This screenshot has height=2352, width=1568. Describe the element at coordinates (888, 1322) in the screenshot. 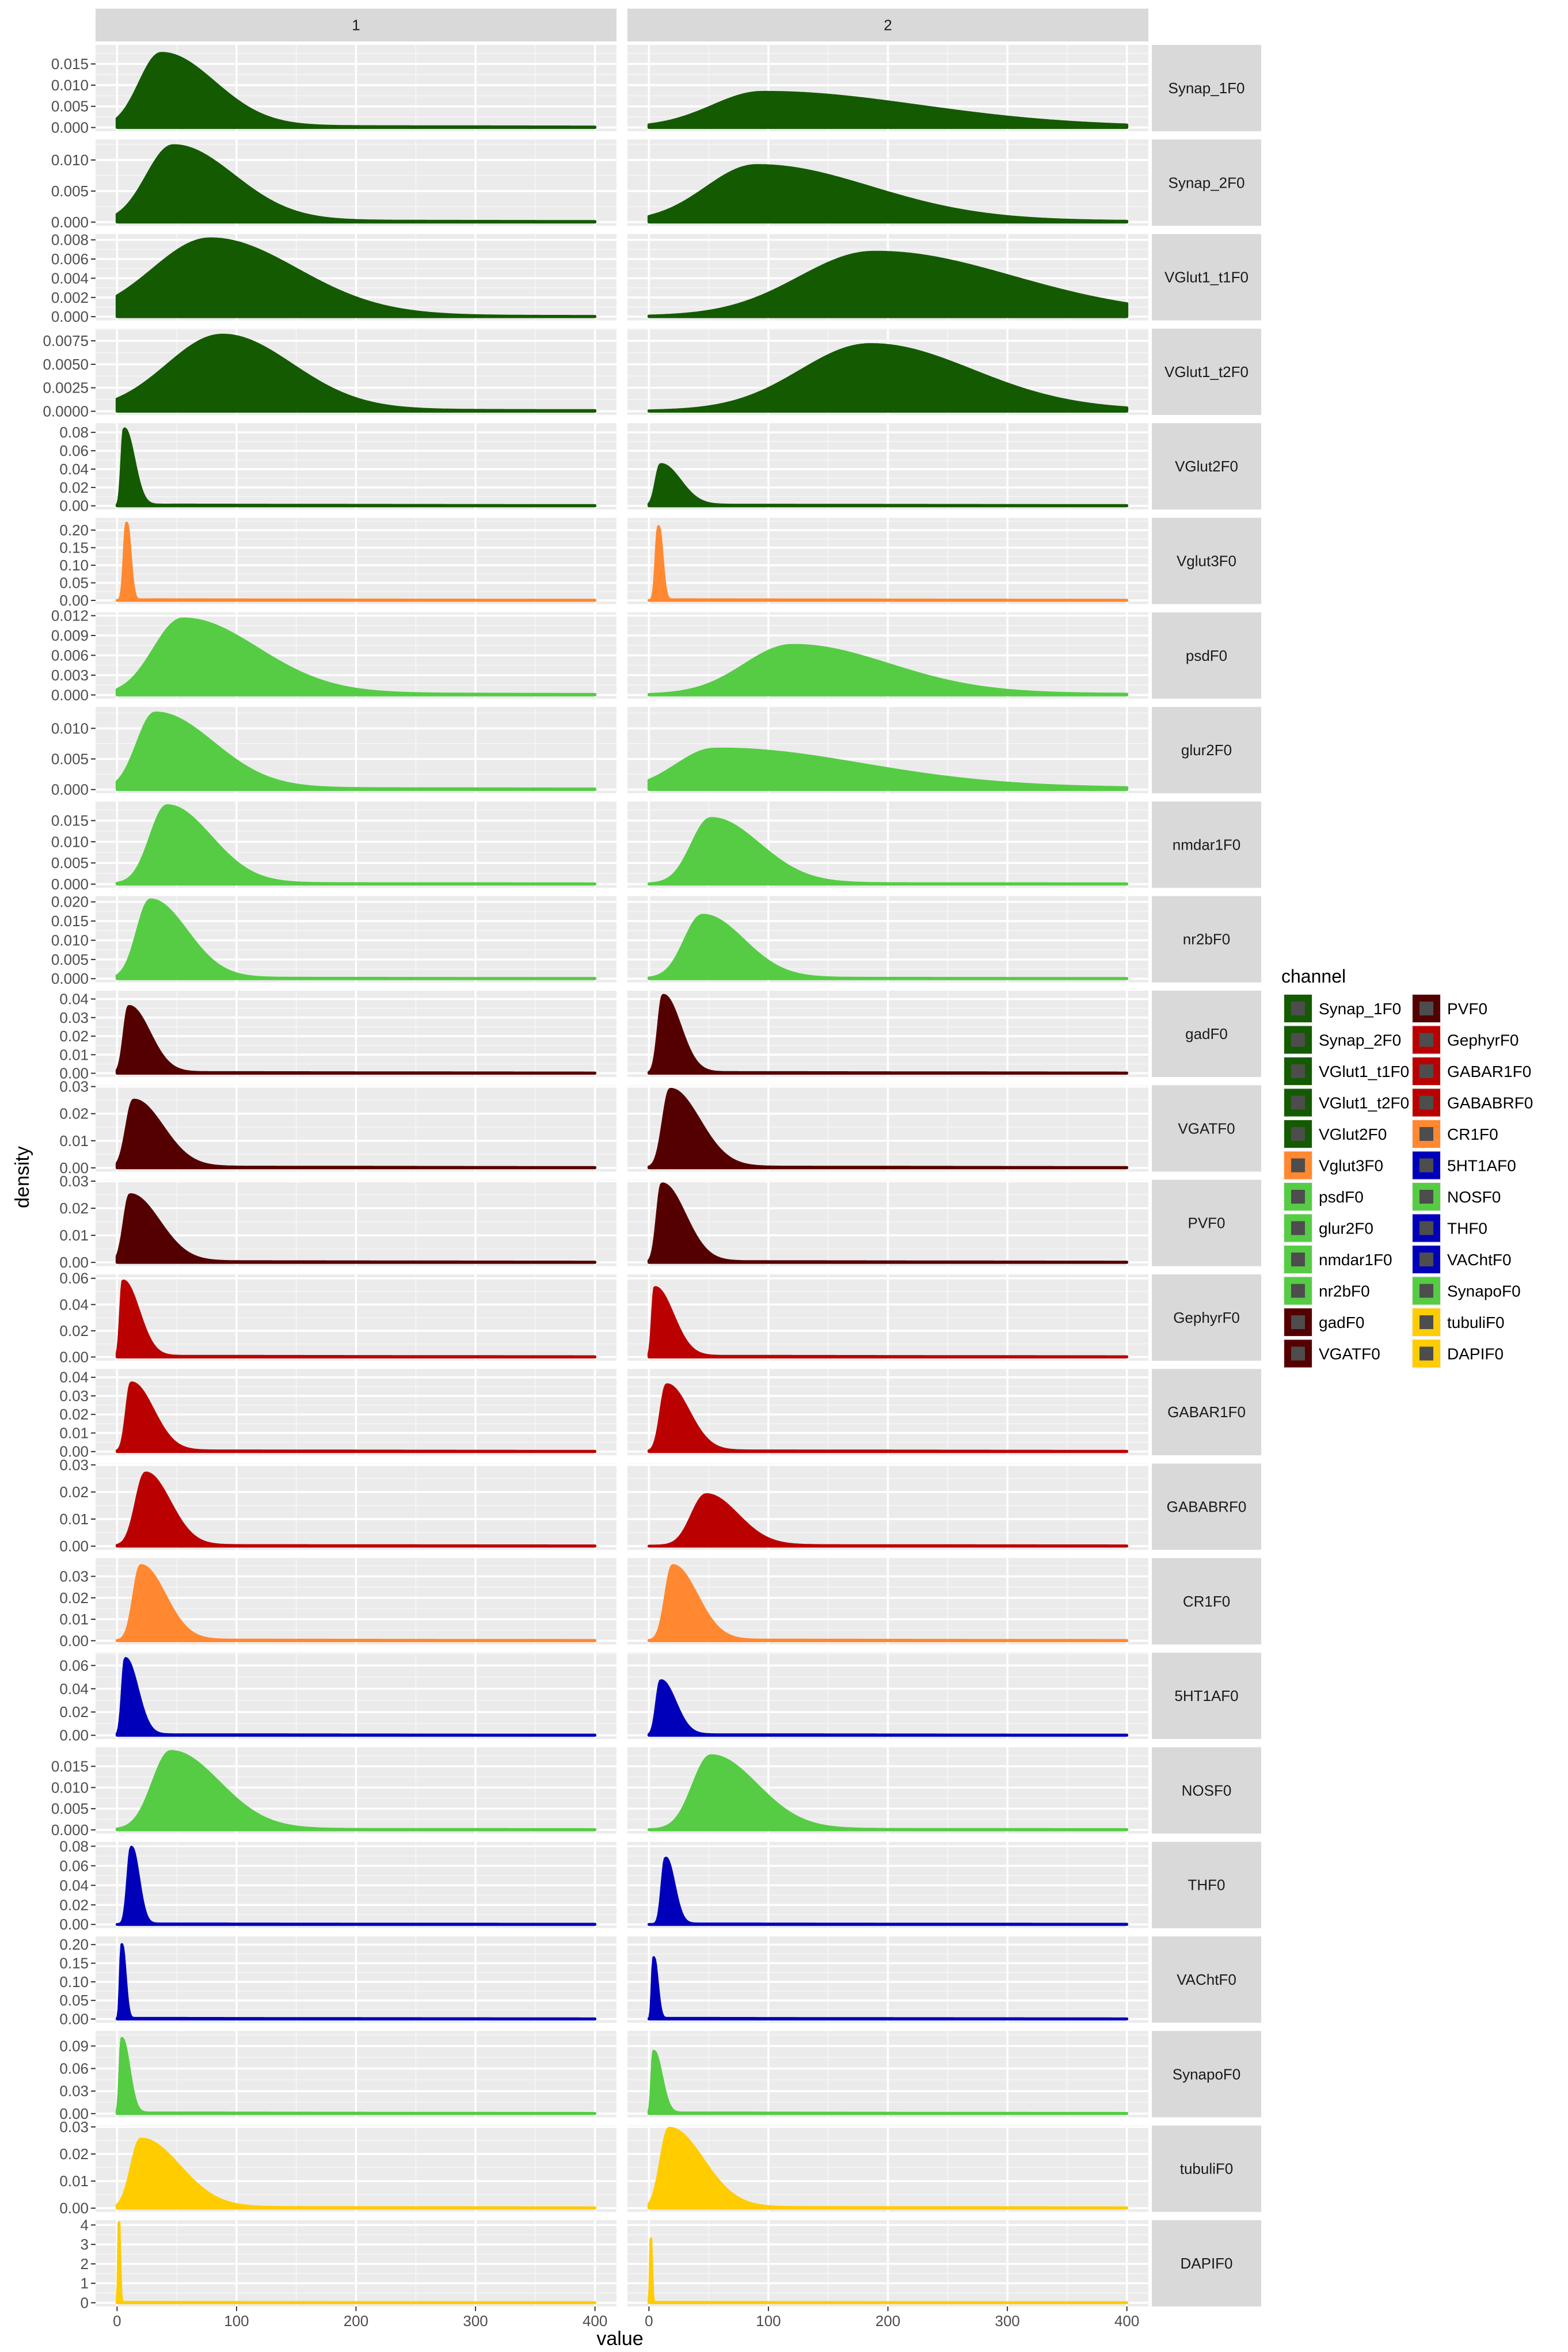

I see `density-area-GephyrF0` at that location.